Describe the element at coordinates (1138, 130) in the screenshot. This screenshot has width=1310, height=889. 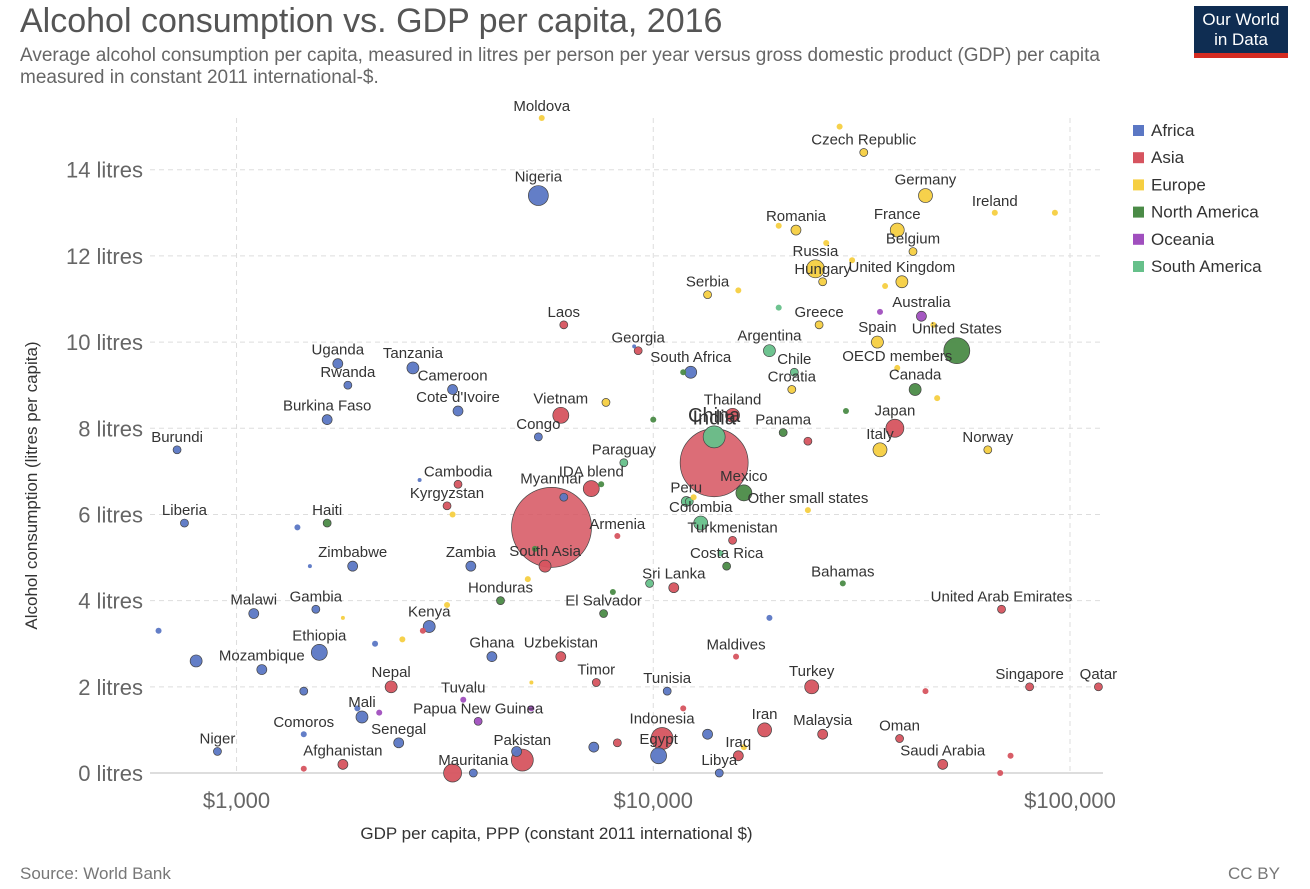
I see `legend-swatch-africa` at that location.